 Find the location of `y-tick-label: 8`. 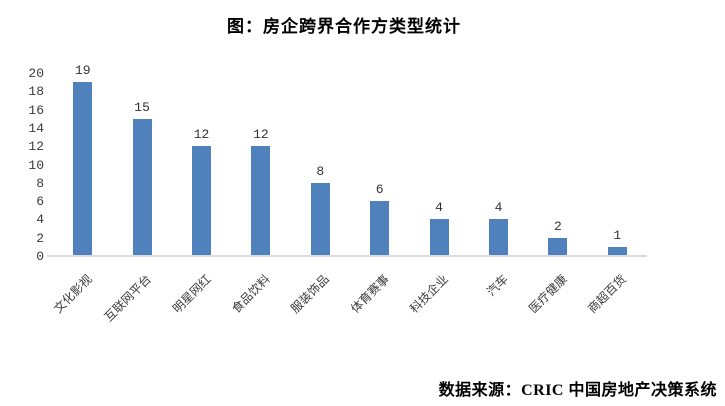

y-tick-label: 8 is located at coordinates (40, 183).